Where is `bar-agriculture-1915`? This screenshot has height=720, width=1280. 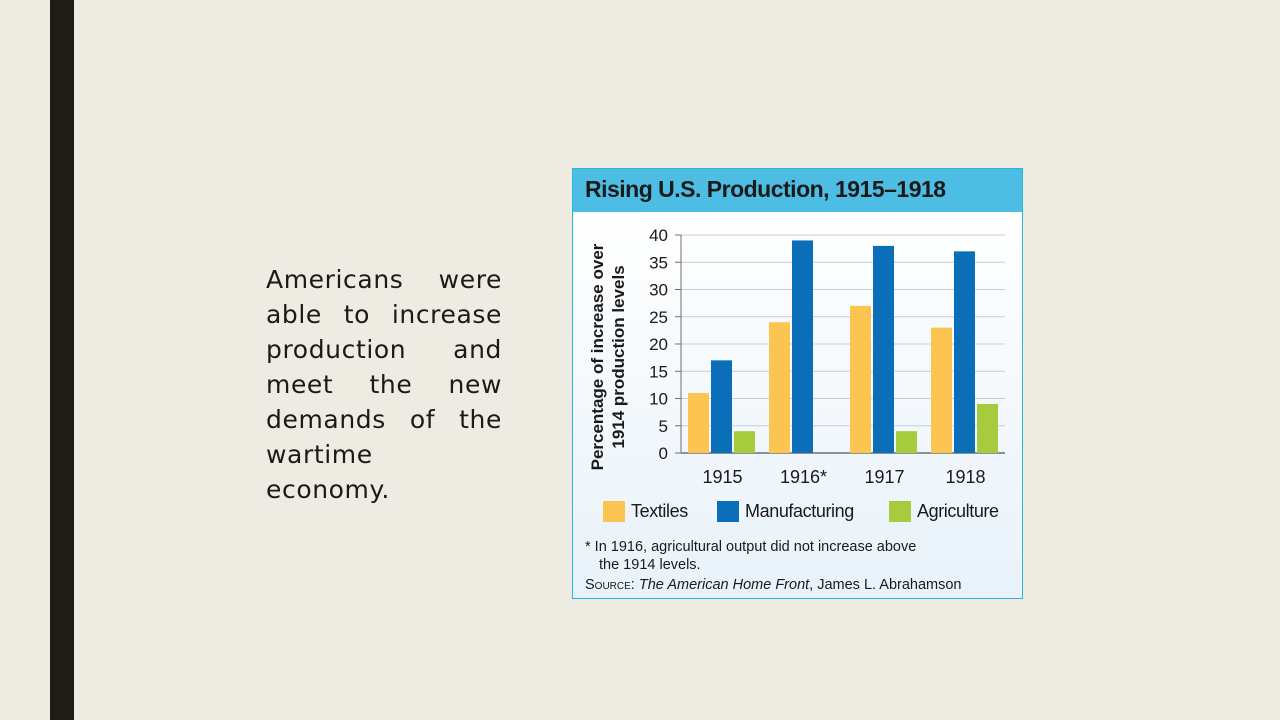 bar-agriculture-1915 is located at coordinates (744, 442).